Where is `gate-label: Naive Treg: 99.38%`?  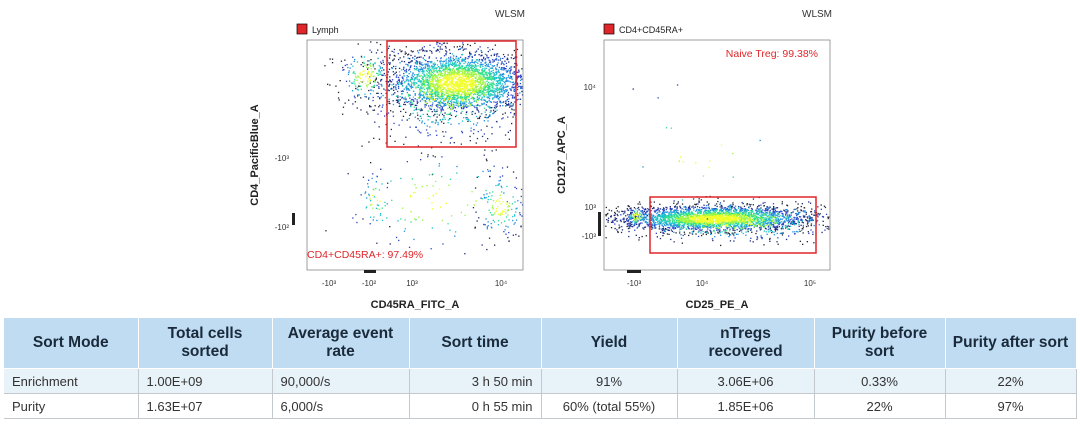 gate-label: Naive Treg: 99.38% is located at coordinates (772, 54).